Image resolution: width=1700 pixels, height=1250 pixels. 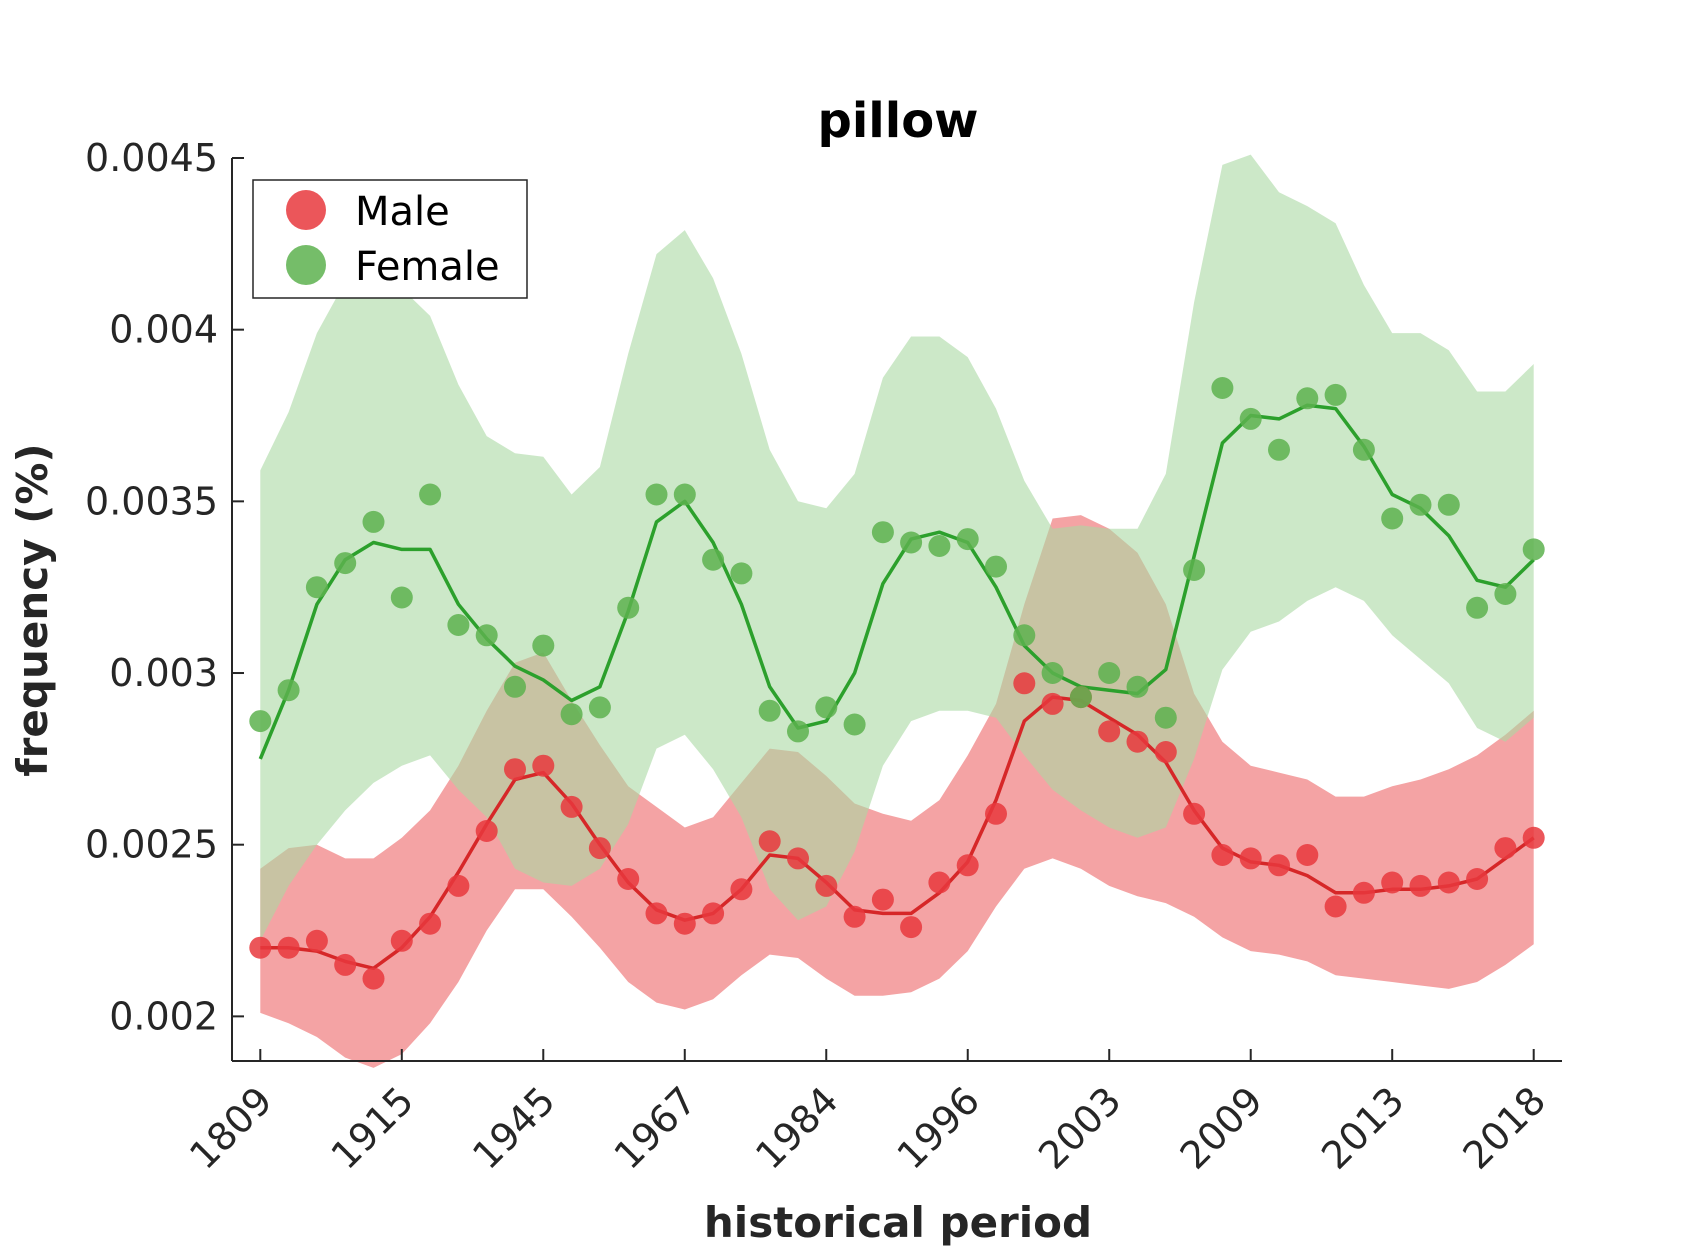 What do you see at coordinates (151, 845) in the screenshot?
I see `y-tick-label: 0.0025` at bounding box center [151, 845].